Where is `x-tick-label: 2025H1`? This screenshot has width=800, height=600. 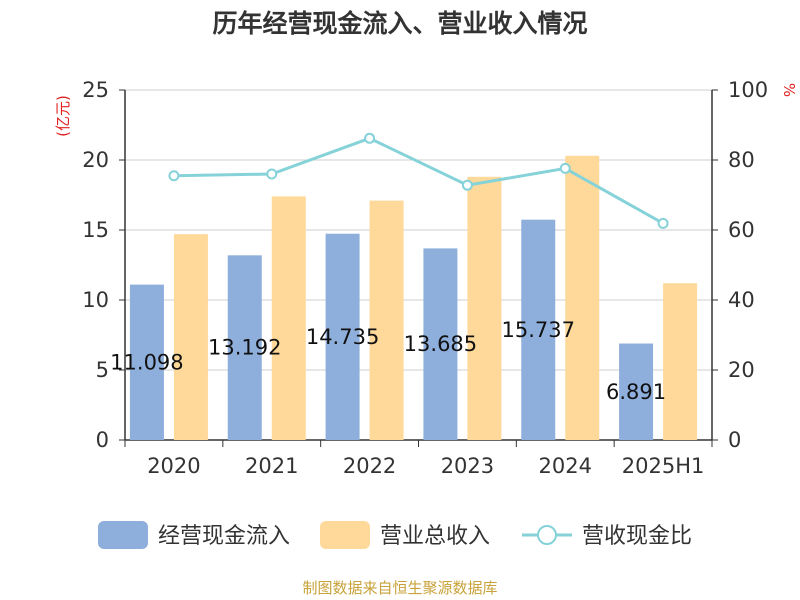 x-tick-label: 2025H1 is located at coordinates (663, 466).